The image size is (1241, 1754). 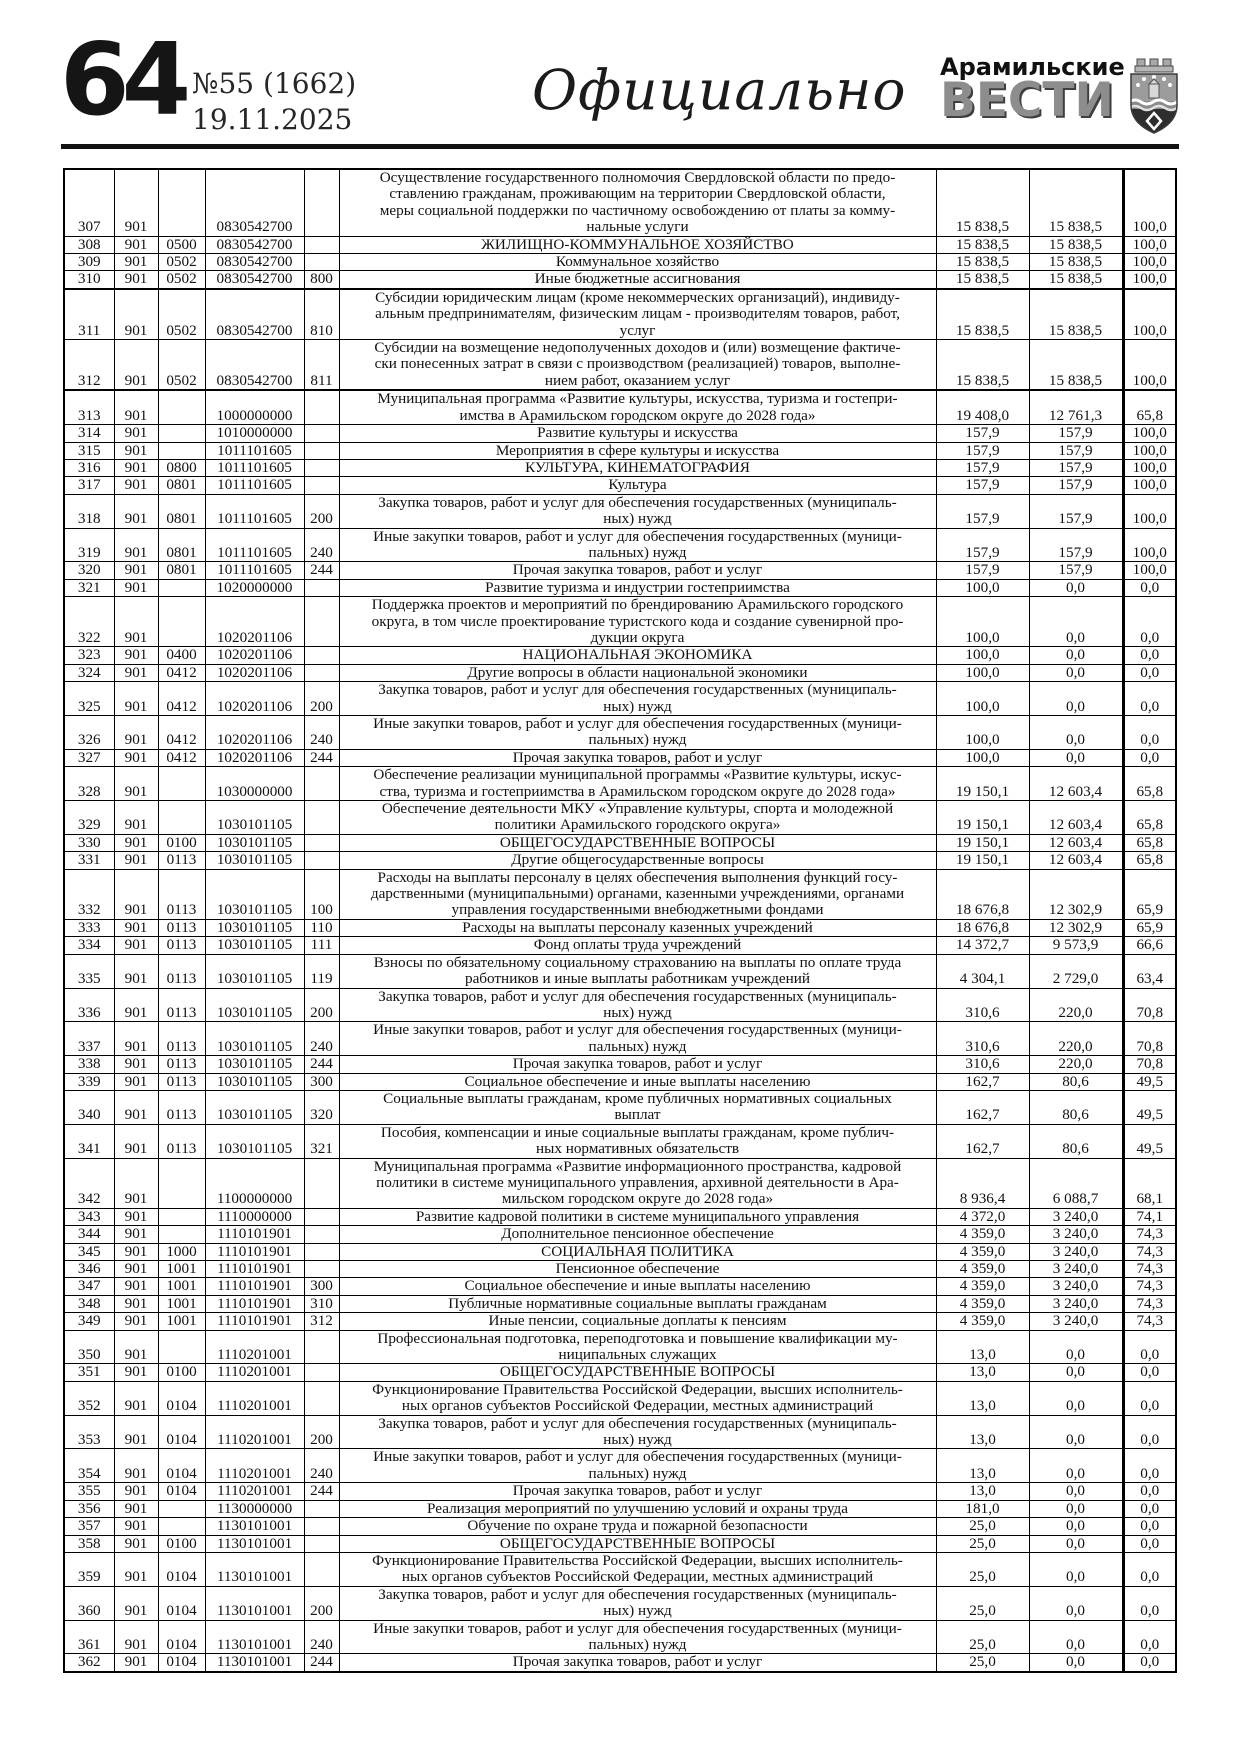 I want to click on cell-row-number: 307, so click(x=89, y=202).